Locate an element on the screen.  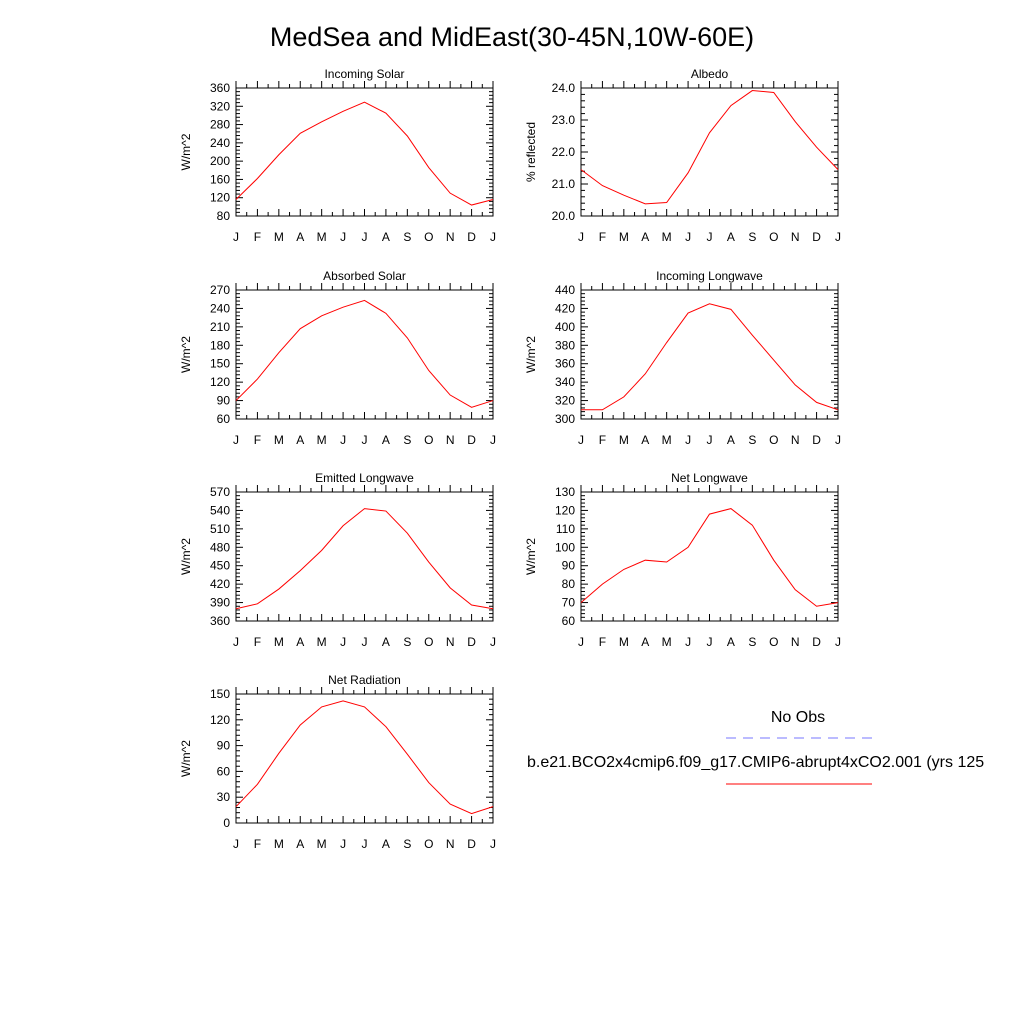
y-tick-label: 570 is located at coordinates (220, 492).